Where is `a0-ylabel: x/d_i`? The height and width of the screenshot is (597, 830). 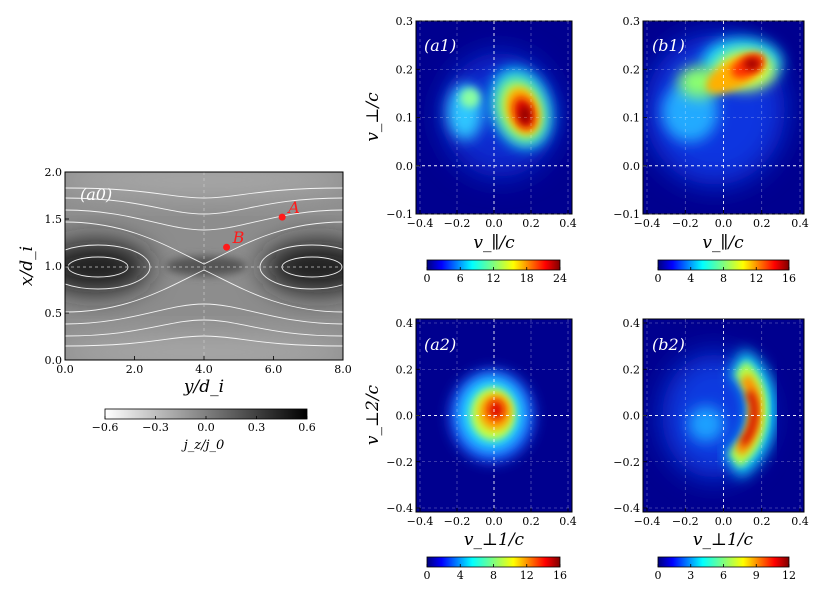
a0-ylabel: x/d_i is located at coordinates (27, 266).